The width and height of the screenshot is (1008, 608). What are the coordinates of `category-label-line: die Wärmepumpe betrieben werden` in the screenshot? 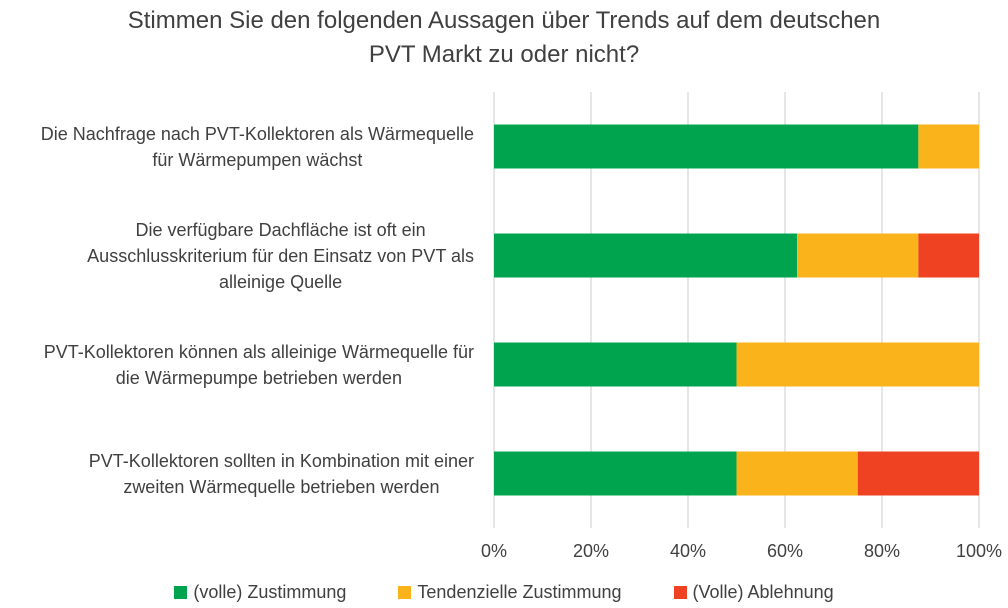 It's located at (258, 377).